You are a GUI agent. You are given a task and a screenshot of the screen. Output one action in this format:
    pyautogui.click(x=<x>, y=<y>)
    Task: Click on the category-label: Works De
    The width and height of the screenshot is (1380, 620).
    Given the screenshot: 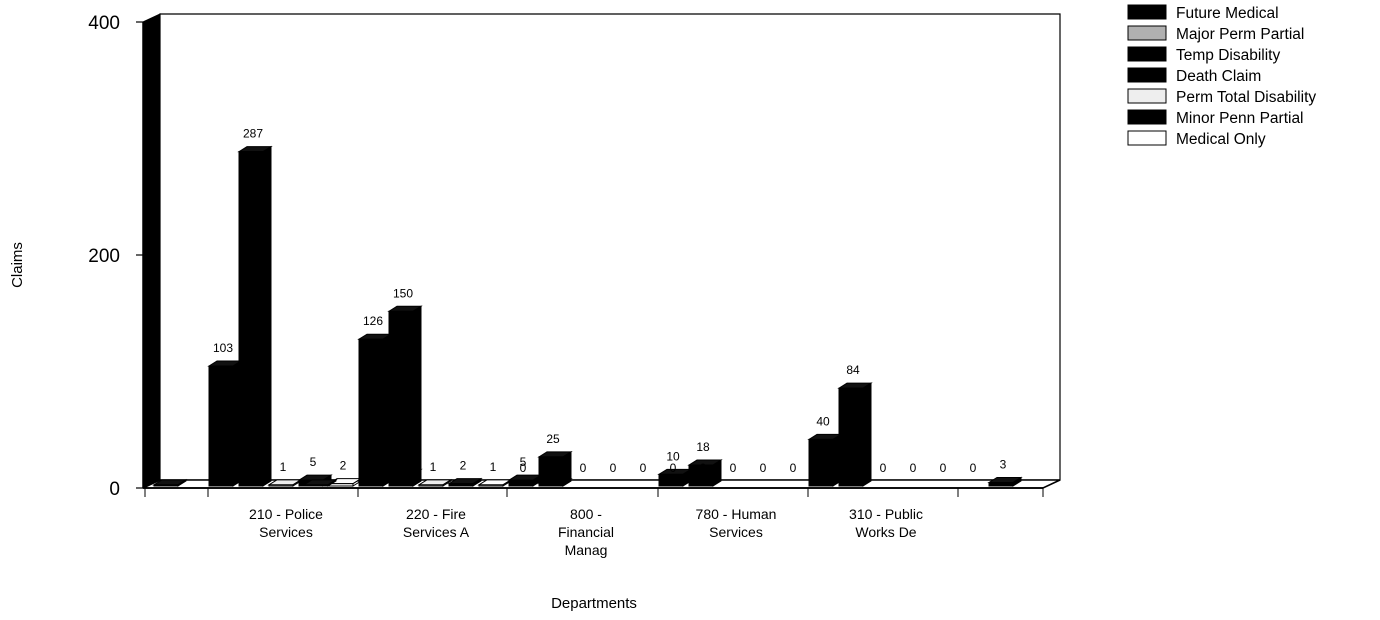 What is the action you would take?
    pyautogui.click(x=885, y=532)
    